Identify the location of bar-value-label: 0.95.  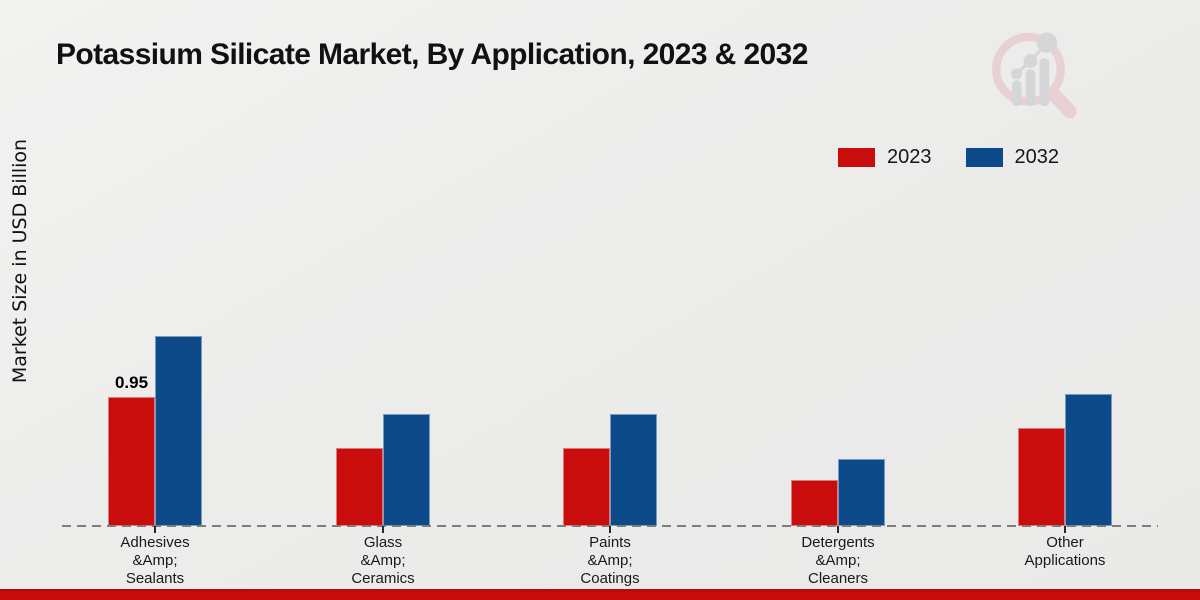
(131, 382).